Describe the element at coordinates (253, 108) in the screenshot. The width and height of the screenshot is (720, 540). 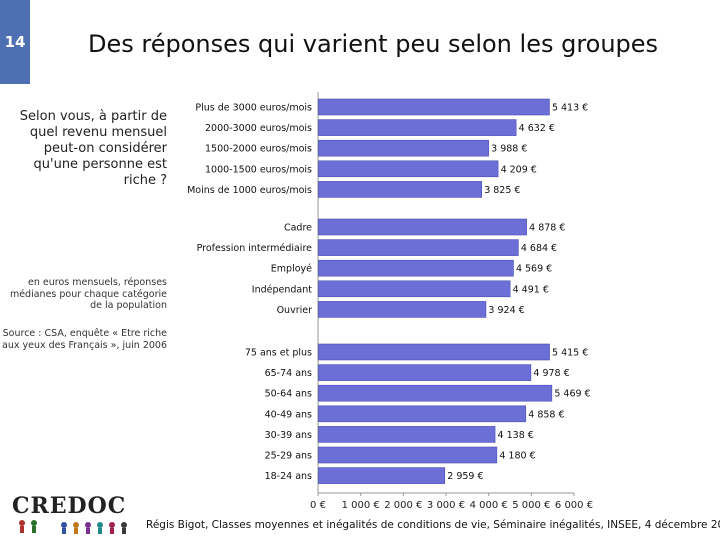
I see `category-label: Plus de 3000 euros/mois` at that location.